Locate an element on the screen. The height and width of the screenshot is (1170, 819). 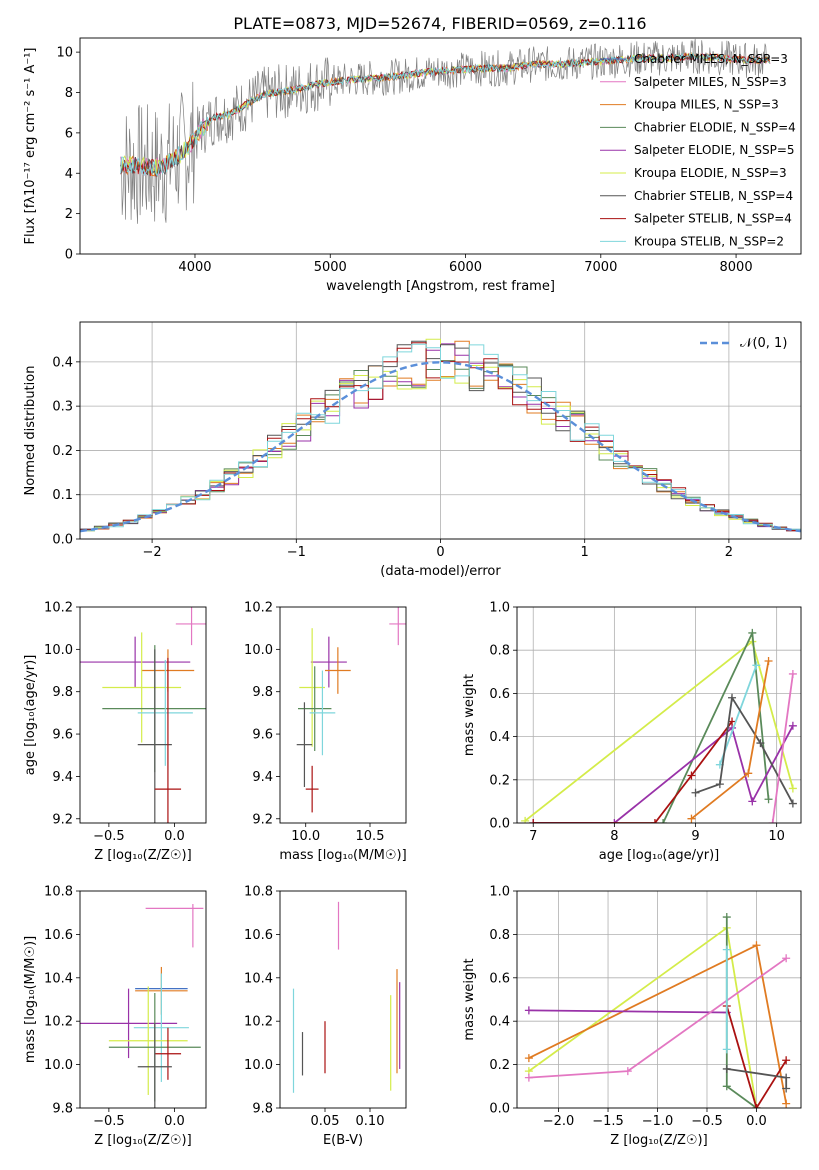
spectrum-legend-label: Chabrier STELIB, N_SSP=4 is located at coordinates (713, 196).